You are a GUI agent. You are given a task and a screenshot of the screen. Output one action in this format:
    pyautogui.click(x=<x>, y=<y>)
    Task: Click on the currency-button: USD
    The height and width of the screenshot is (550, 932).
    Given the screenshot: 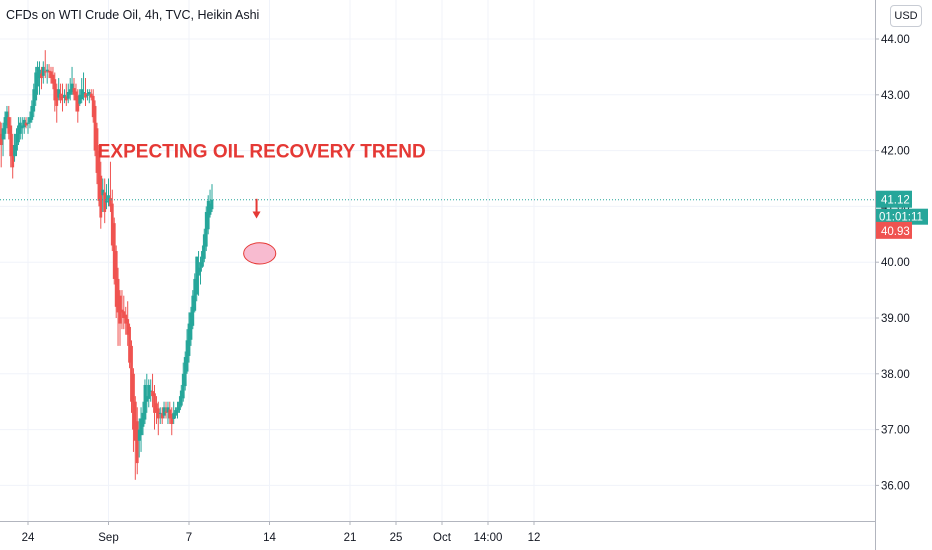 What is the action you would take?
    pyautogui.click(x=906, y=16)
    